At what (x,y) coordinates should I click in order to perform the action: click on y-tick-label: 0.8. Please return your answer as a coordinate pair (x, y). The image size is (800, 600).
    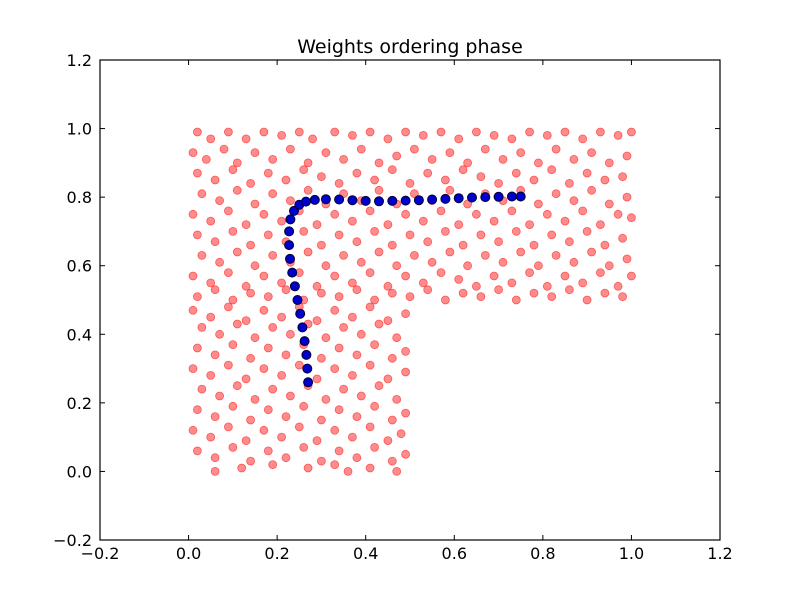
    Looking at the image, I should click on (79, 197).